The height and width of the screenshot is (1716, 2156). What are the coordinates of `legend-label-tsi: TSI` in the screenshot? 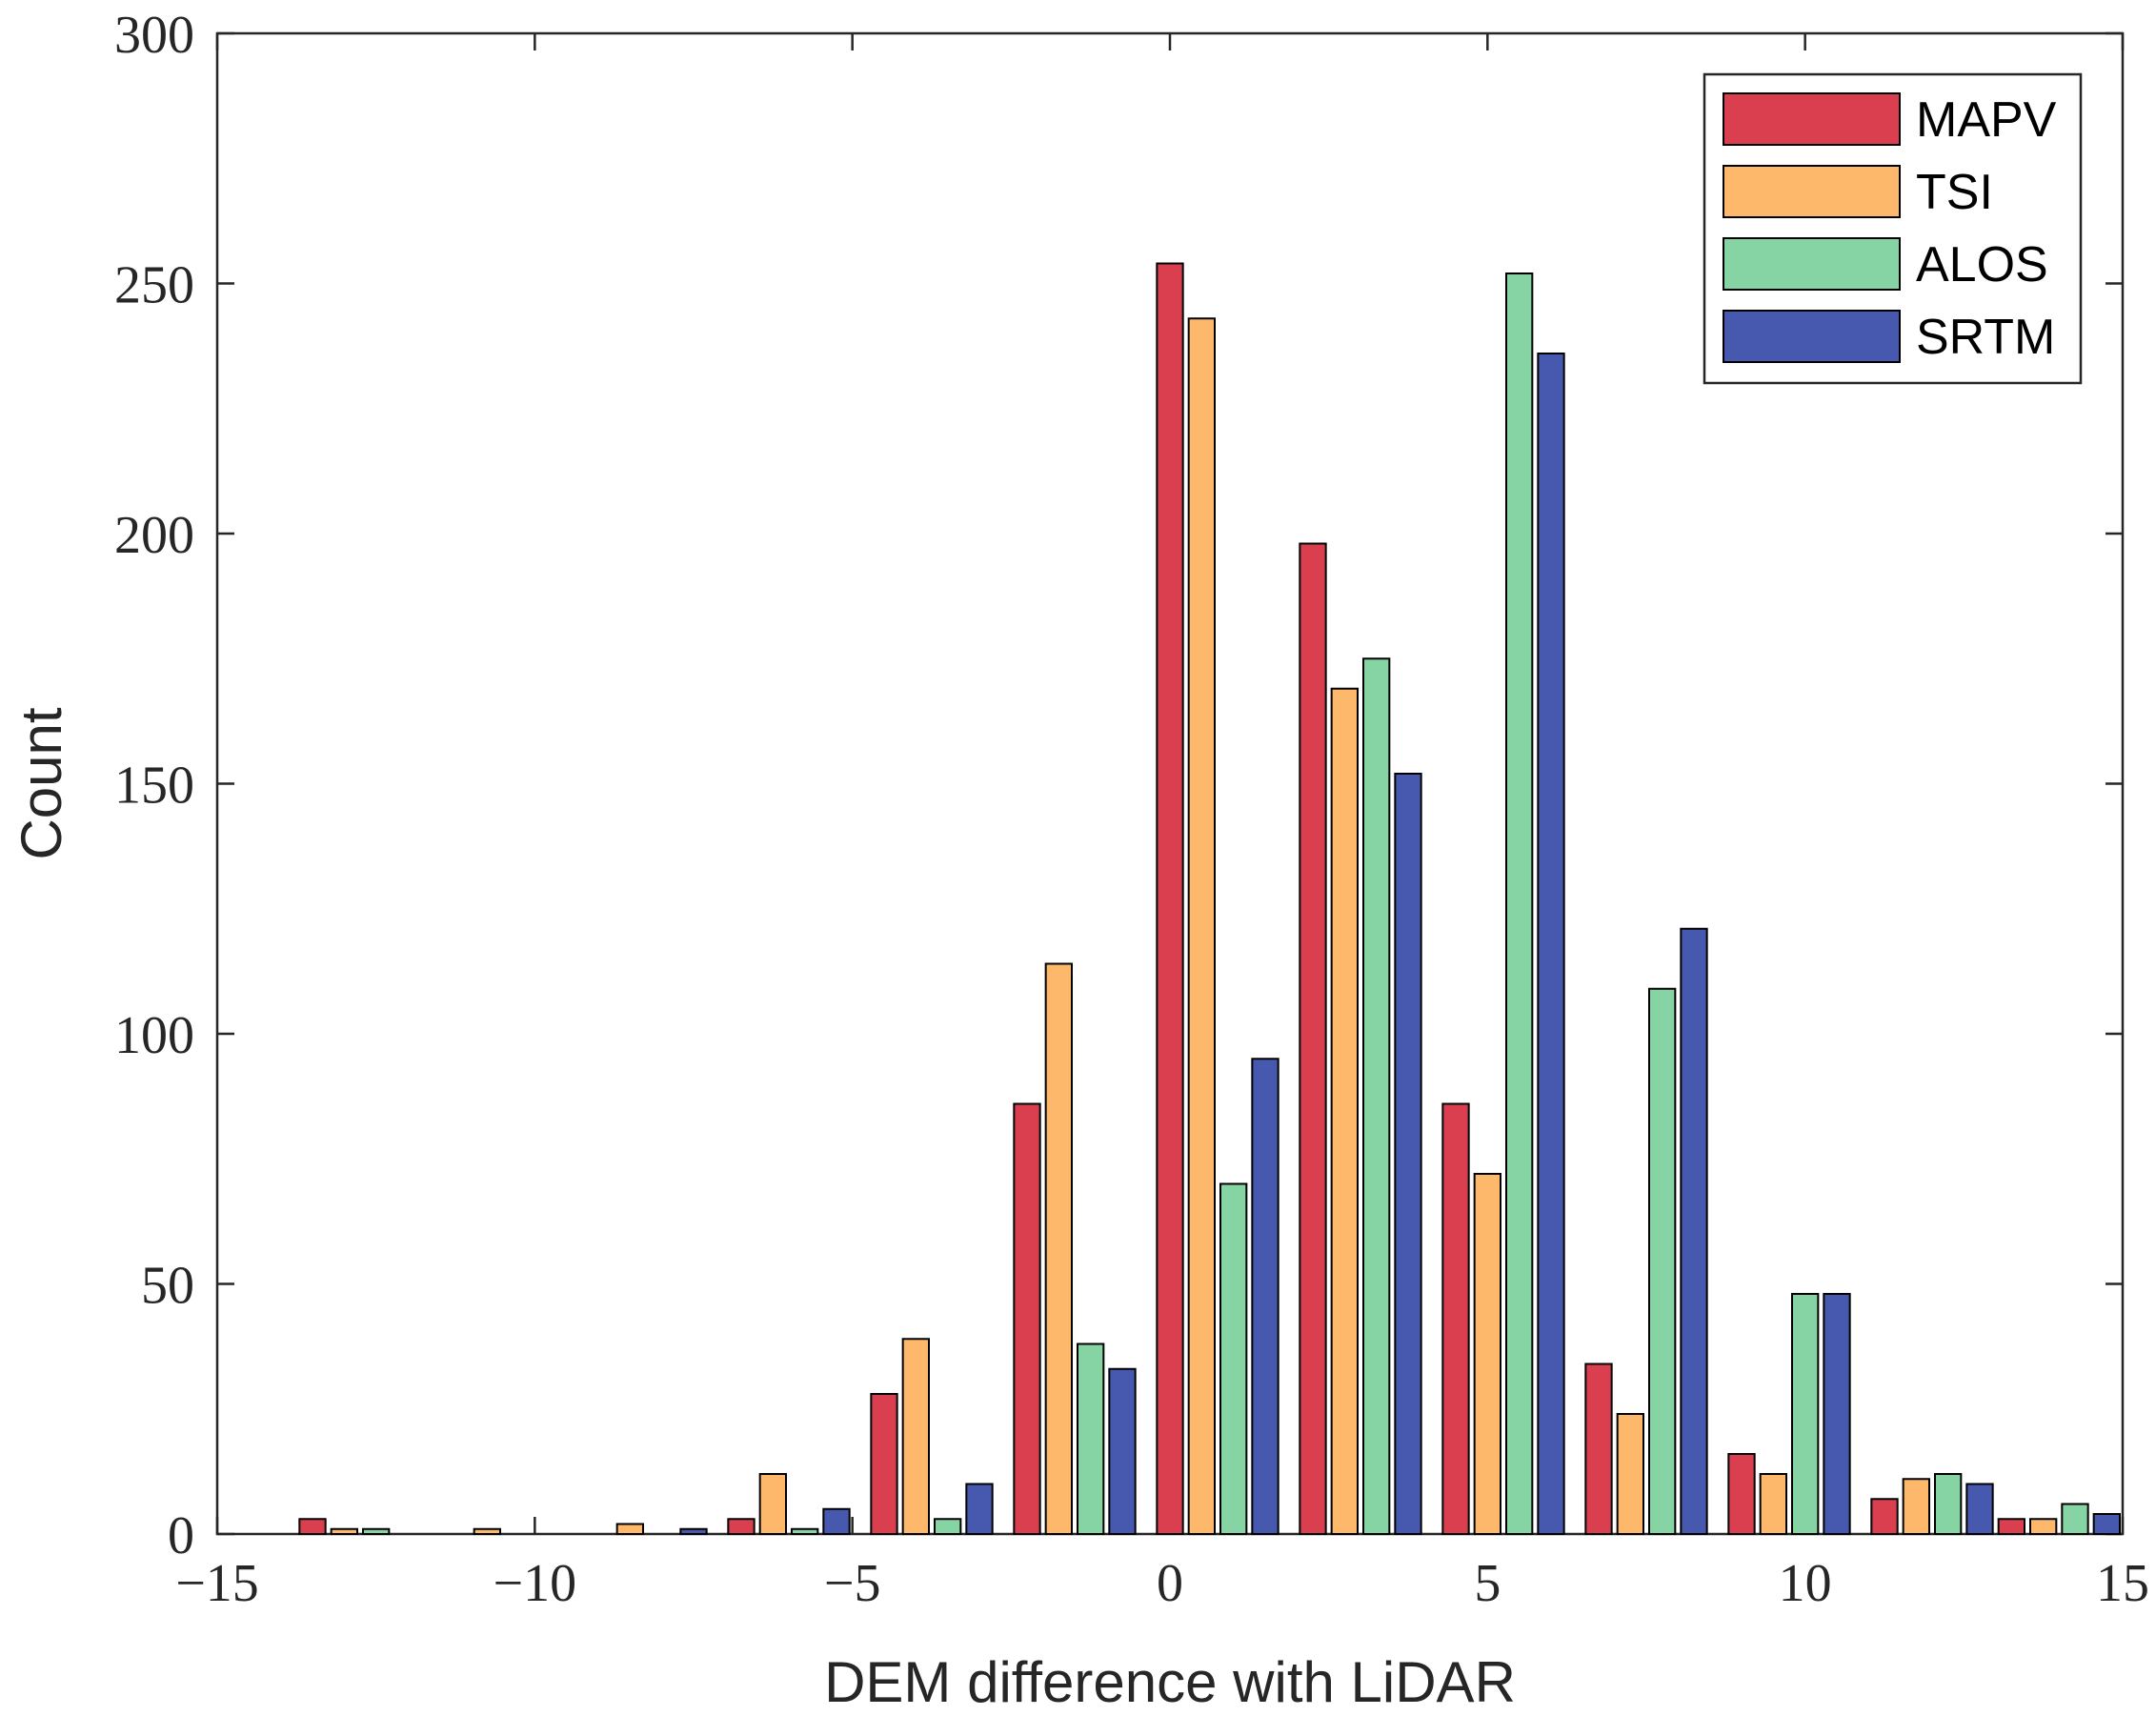 It's located at (1954, 192).